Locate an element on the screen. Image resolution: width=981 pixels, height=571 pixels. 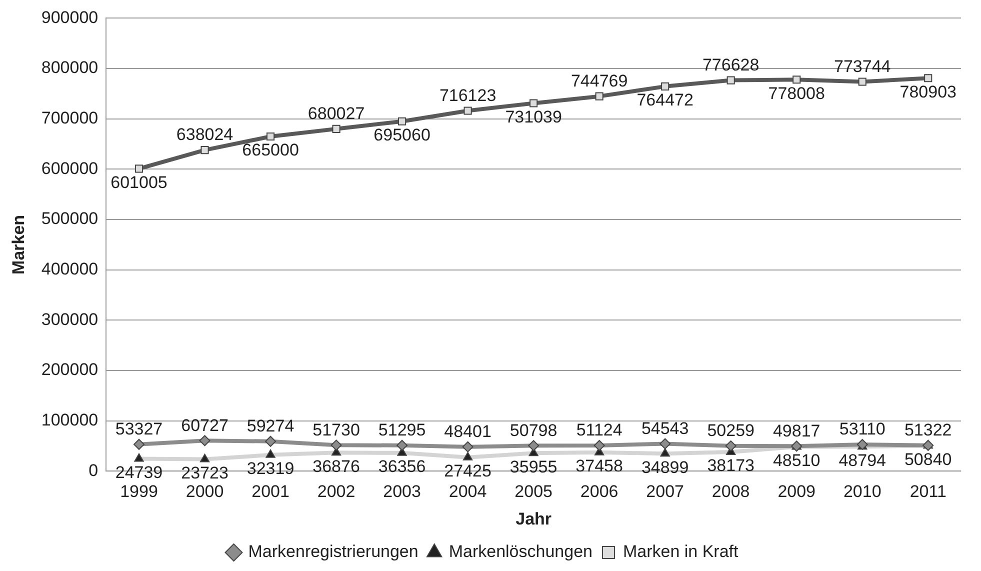
x-tick-label: 2004 is located at coordinates (467, 492).